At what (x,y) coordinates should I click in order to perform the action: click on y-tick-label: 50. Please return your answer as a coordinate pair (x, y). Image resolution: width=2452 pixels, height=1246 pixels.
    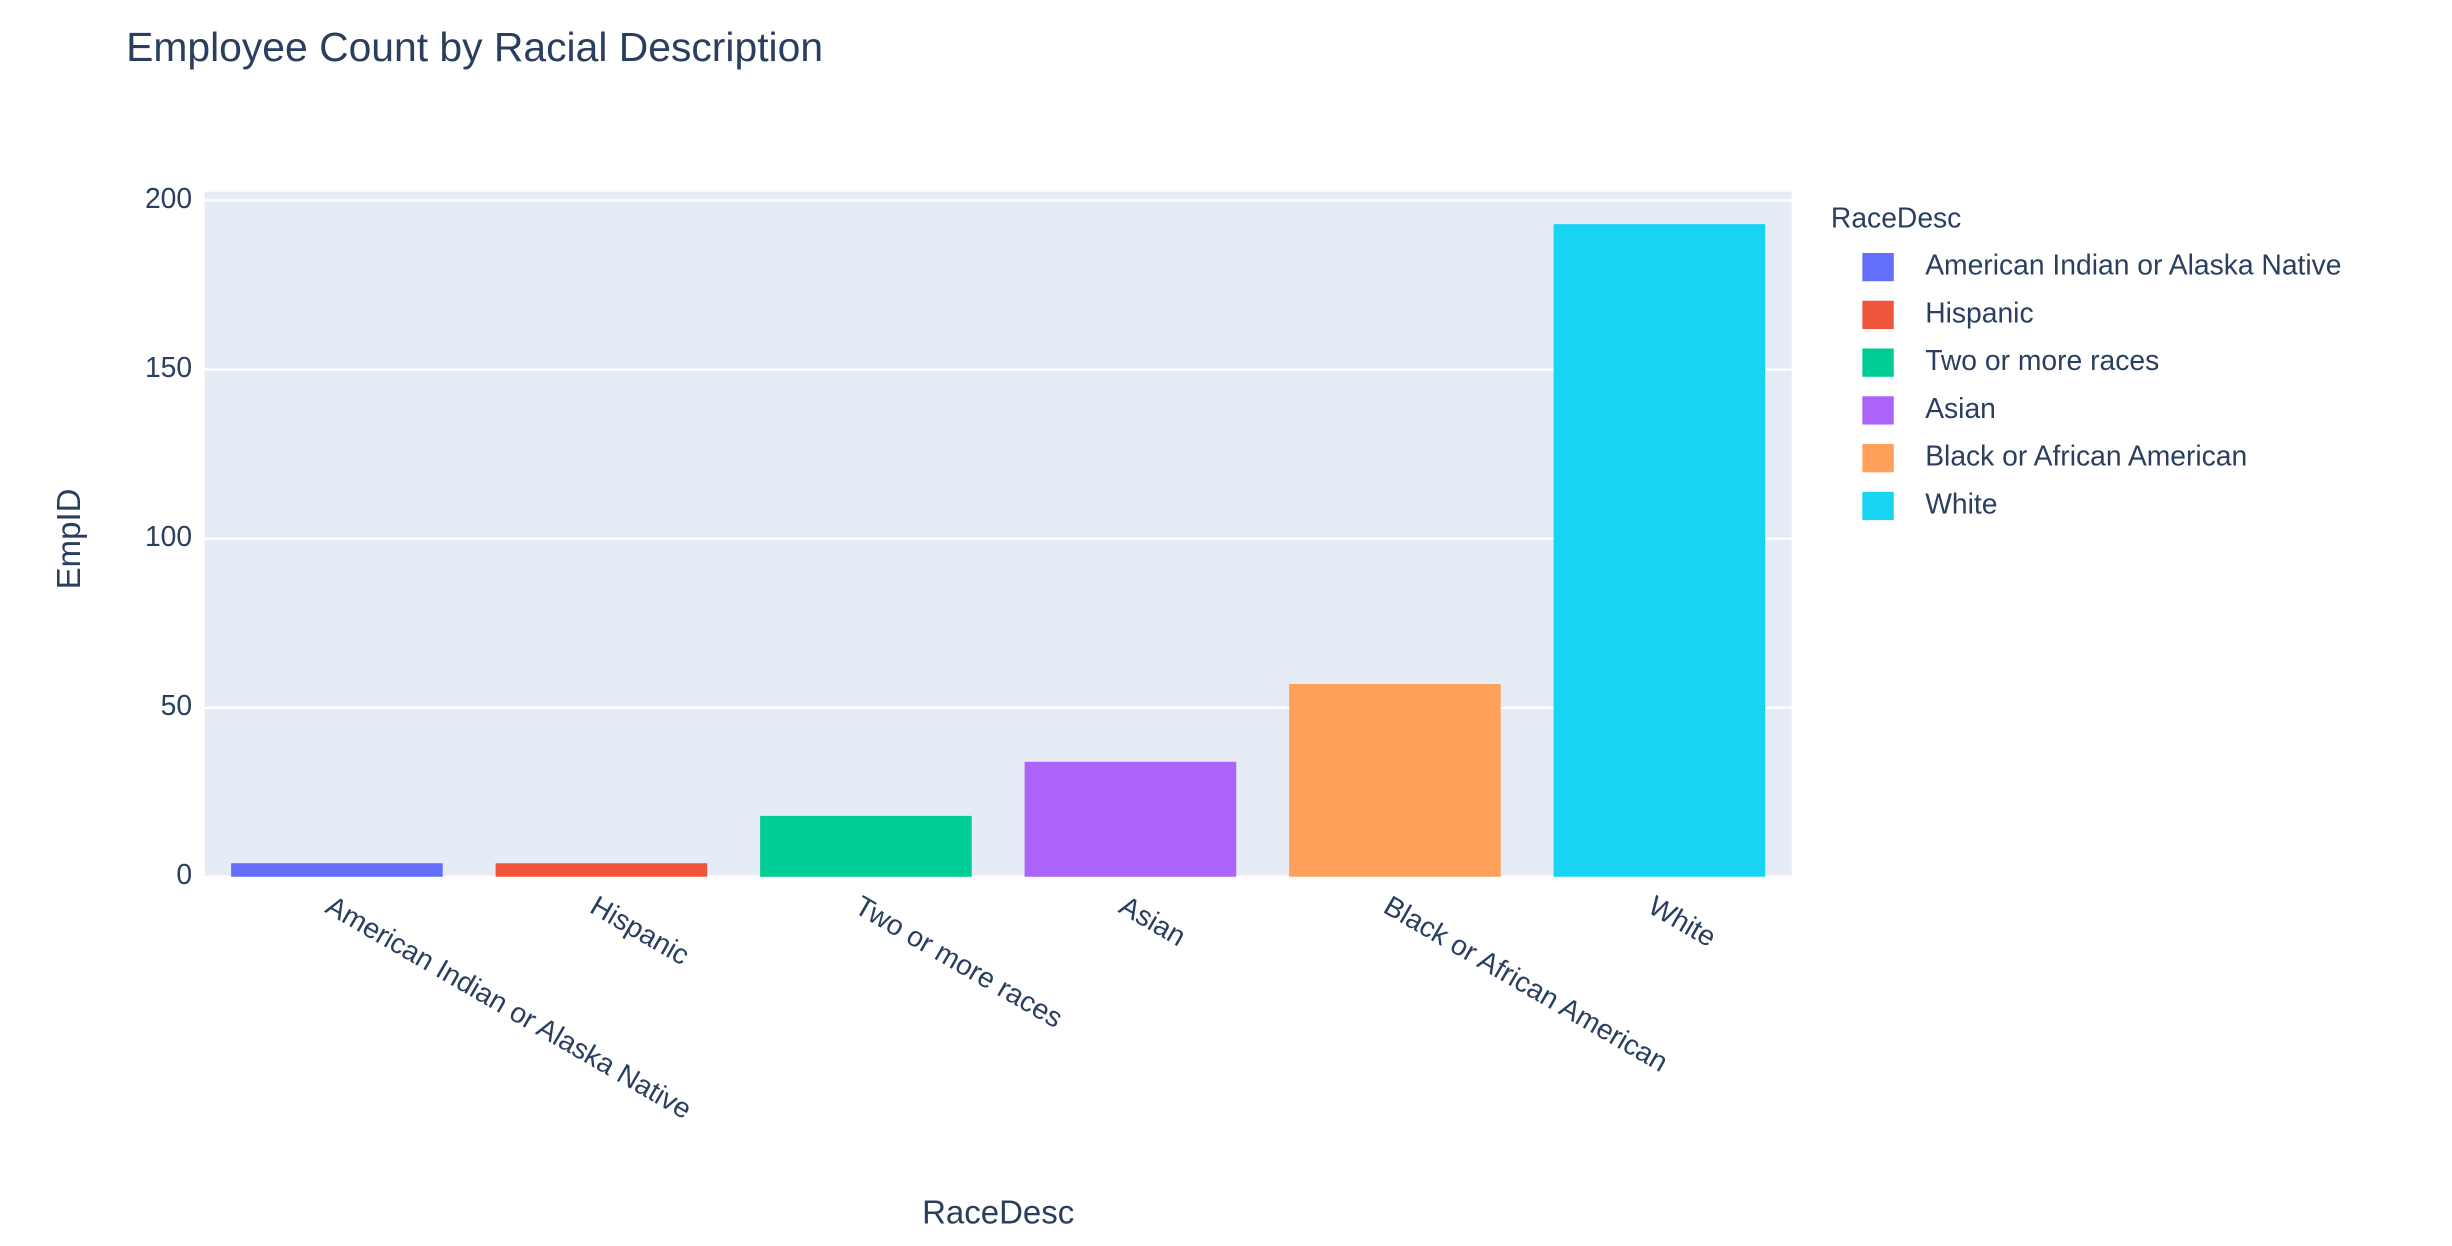
    Looking at the image, I should click on (176, 705).